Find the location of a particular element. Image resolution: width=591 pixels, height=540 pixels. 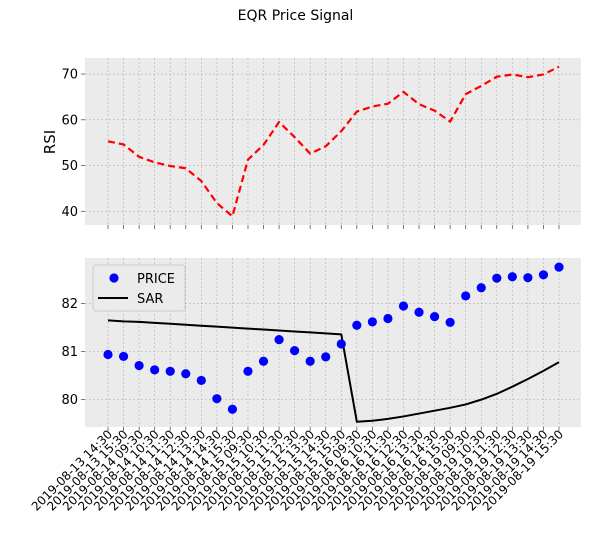

price-ytick-label: 80 is located at coordinates (69, 400).